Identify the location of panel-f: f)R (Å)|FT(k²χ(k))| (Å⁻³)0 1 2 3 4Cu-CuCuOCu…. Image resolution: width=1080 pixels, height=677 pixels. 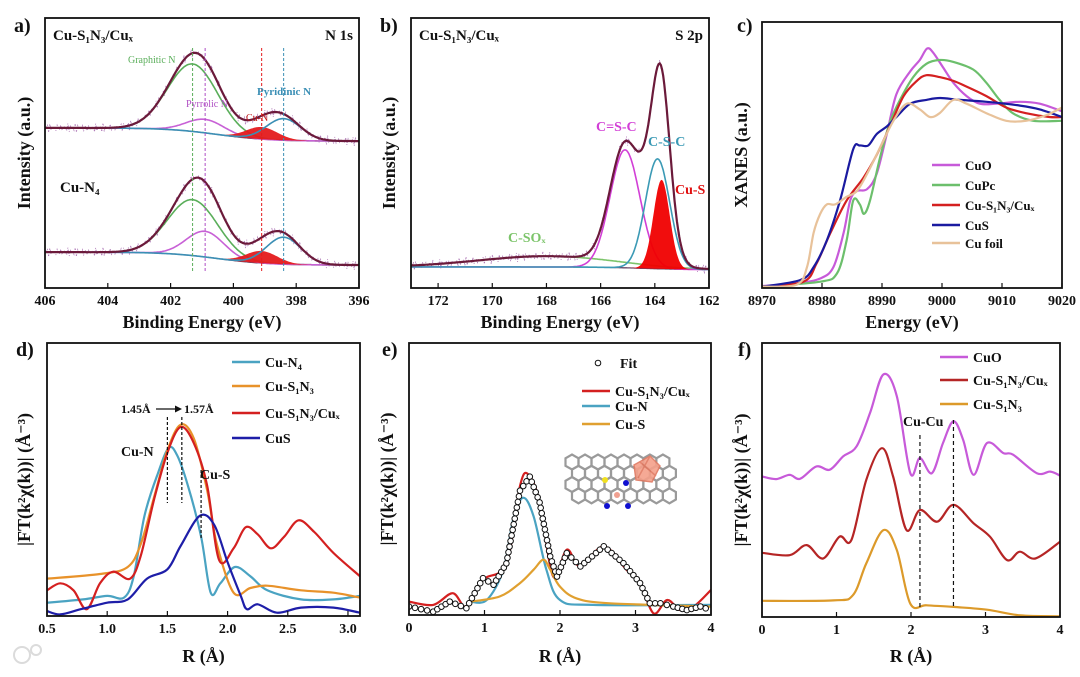
(897, 503).